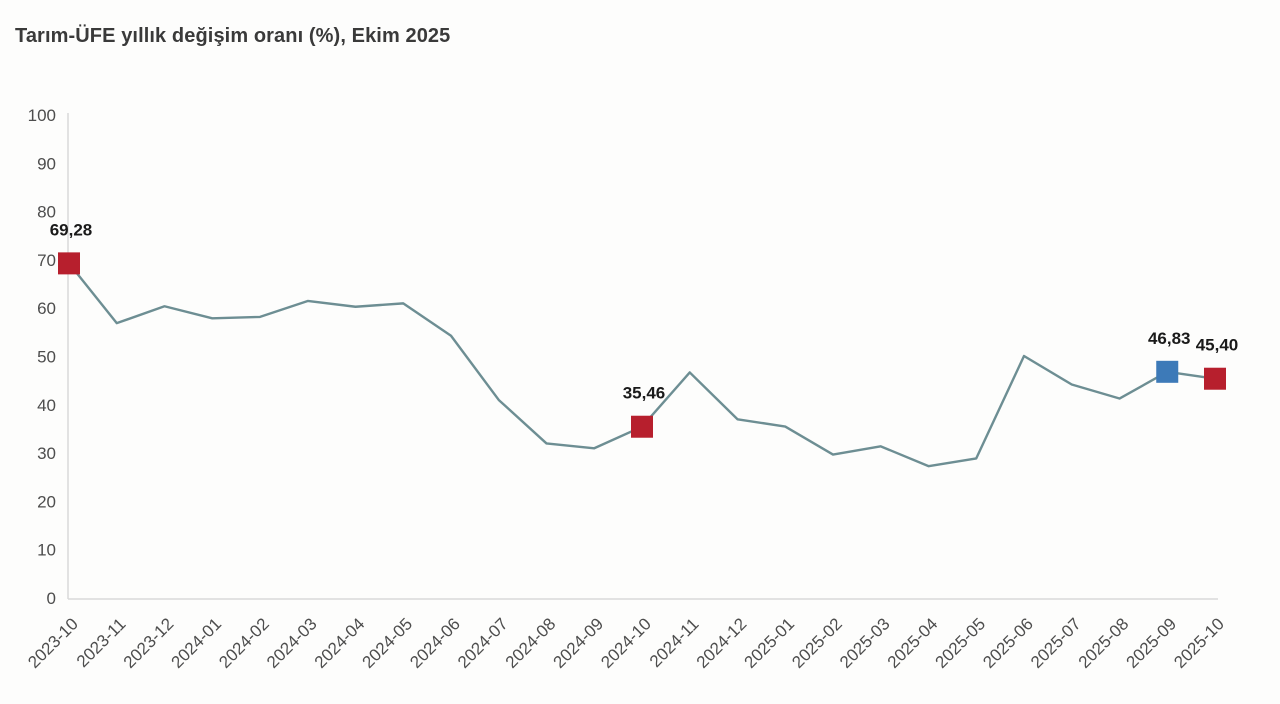 The height and width of the screenshot is (704, 1280). What do you see at coordinates (531, 643) in the screenshot?
I see `x-tick-label: 2024-08` at bounding box center [531, 643].